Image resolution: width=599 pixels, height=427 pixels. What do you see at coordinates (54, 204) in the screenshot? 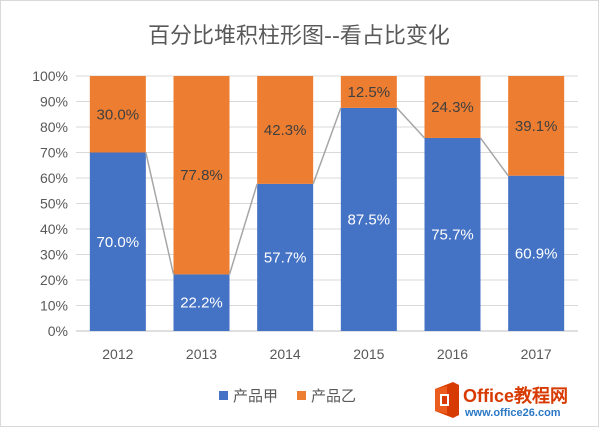
I see `y-tick-label: 50%` at bounding box center [54, 204].